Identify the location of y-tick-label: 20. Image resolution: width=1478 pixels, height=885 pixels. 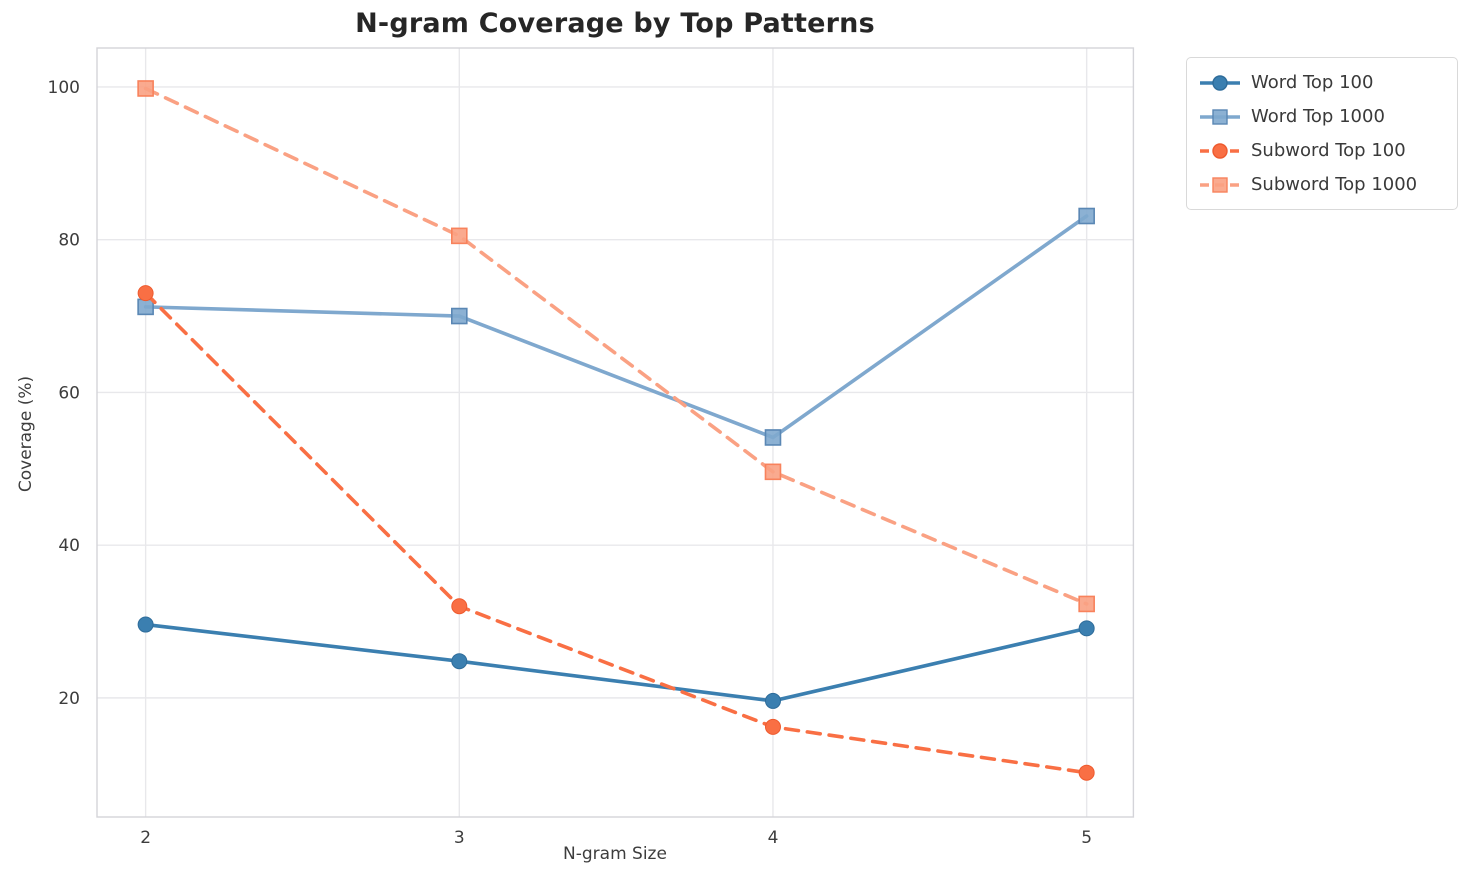
(69, 699).